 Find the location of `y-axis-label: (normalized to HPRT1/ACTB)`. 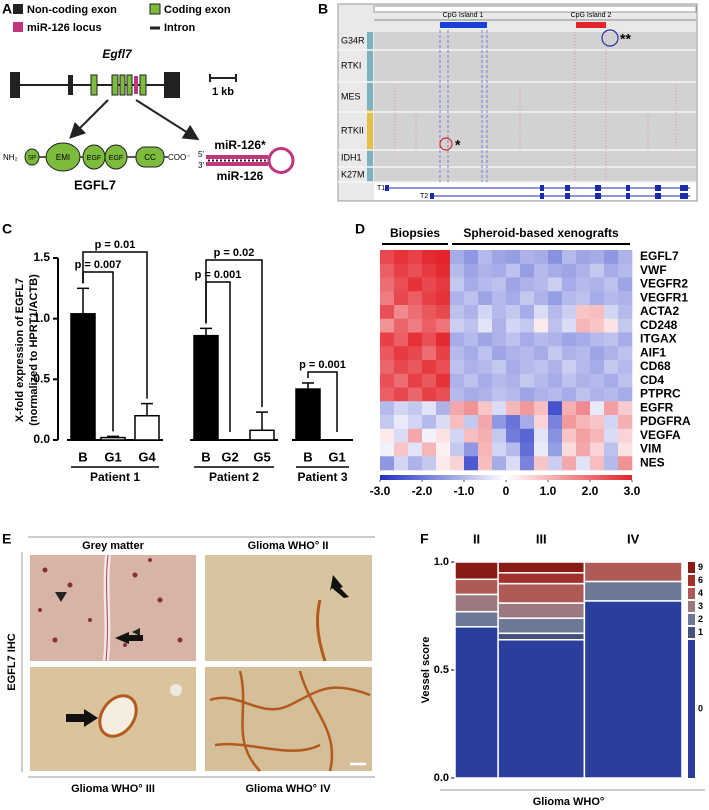

y-axis-label: (normalized to HPRT1/ACTB) is located at coordinates (34, 350).